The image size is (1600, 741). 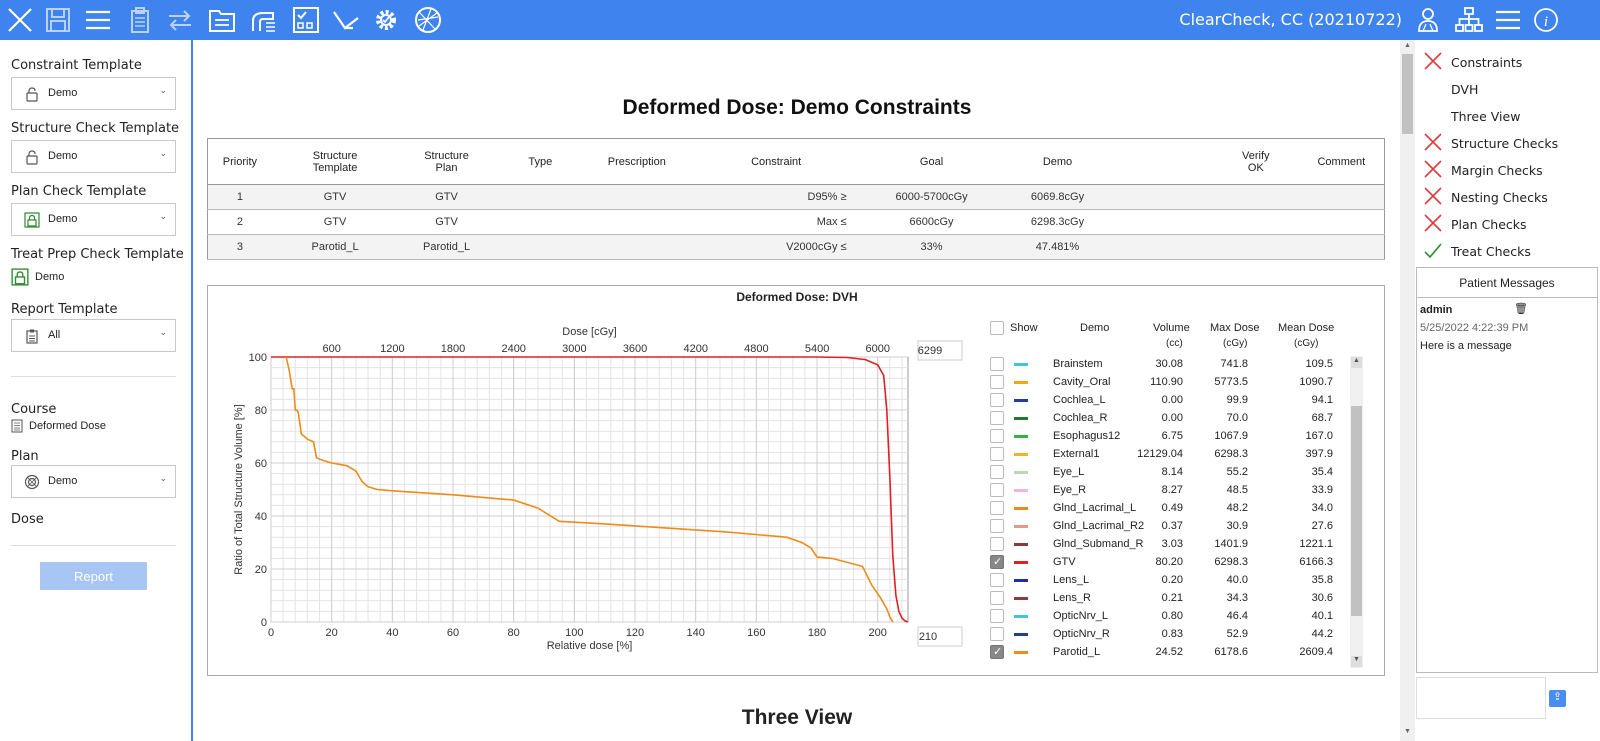 I want to click on y-tick-label: 20, so click(x=261, y=570).